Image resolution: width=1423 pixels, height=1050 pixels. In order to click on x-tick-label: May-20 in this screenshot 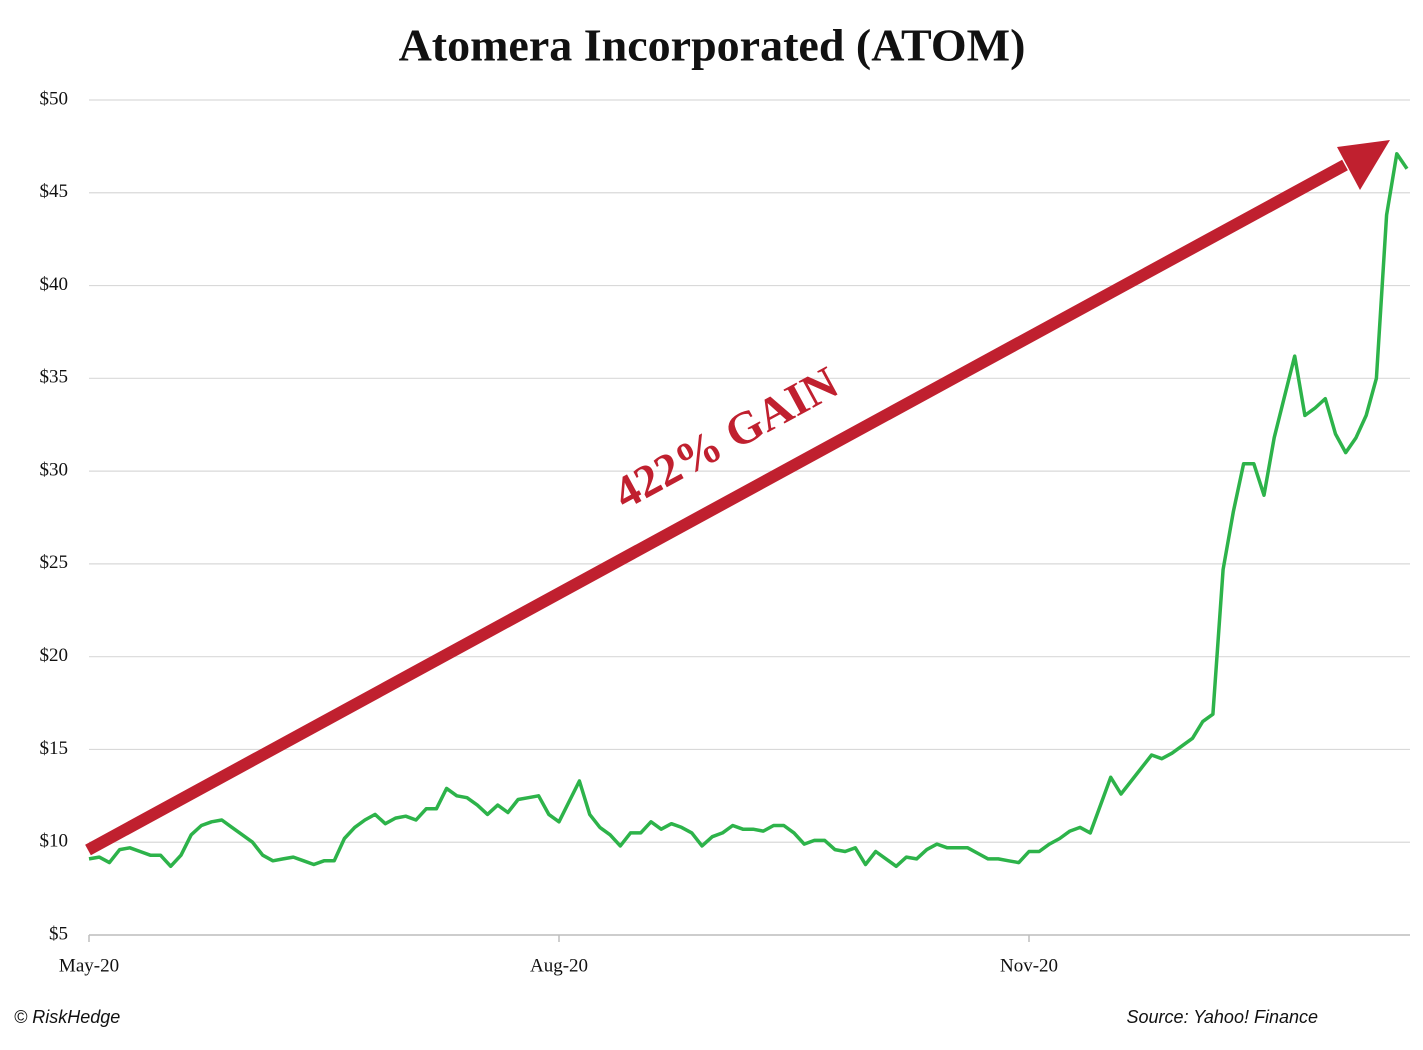, I will do `click(89, 965)`.